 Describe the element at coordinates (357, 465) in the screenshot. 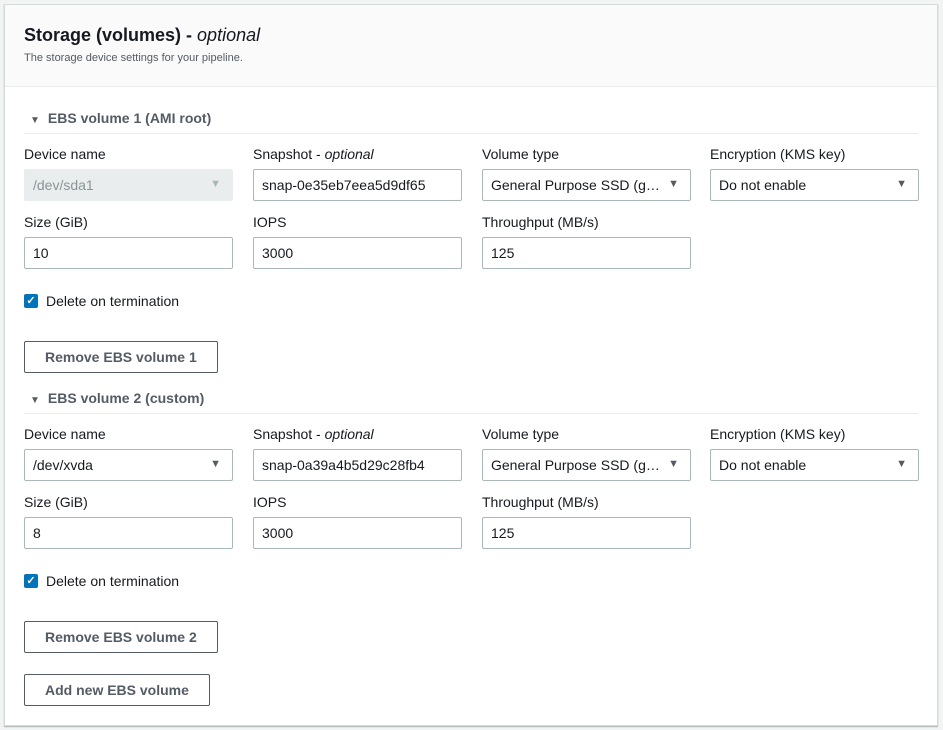

I see `snapshot-input: snap-0a39a4b5d29c28fb4` at that location.